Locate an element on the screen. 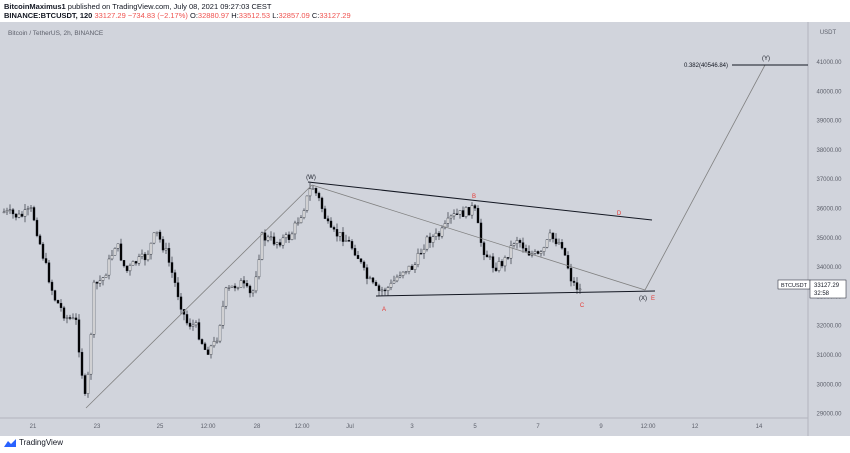  fib-label: 0.382(40546.84) is located at coordinates (706, 66).